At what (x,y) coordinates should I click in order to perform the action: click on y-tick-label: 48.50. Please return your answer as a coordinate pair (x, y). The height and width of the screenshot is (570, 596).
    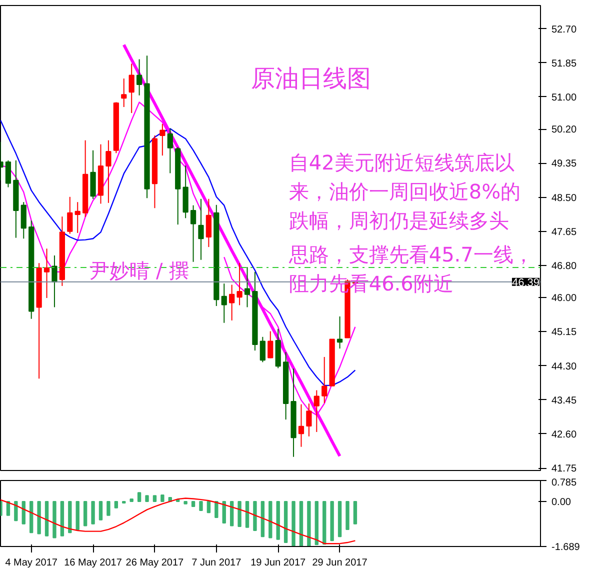
    Looking at the image, I should click on (564, 198).